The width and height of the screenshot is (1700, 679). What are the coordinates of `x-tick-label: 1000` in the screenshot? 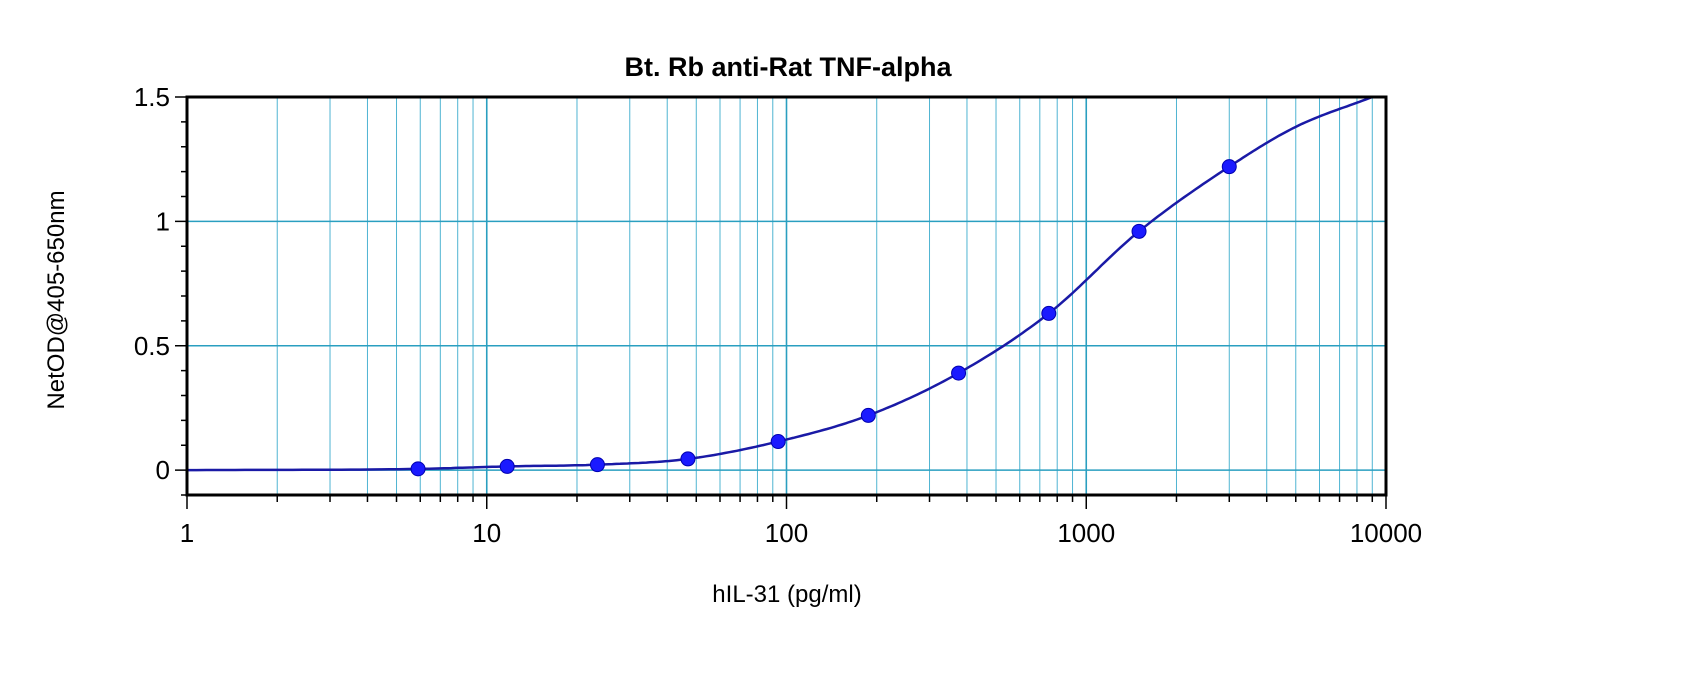 It's located at (1086, 533).